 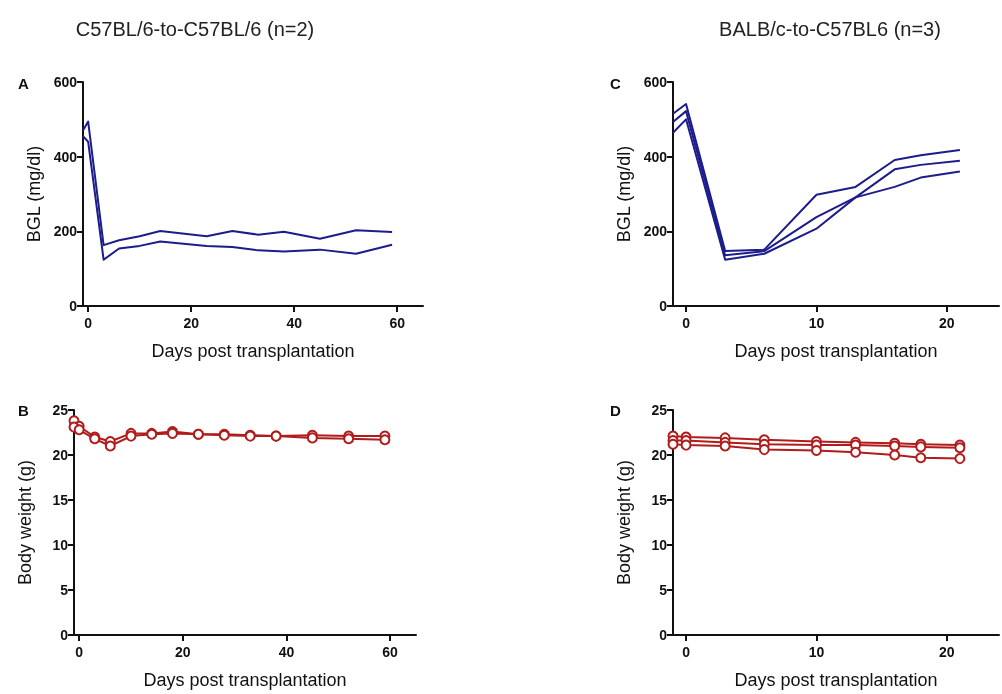 What do you see at coordinates (195, 29) in the screenshot?
I see `chart-title: C57BL/6-to-C57BL/6 (n=2)` at bounding box center [195, 29].